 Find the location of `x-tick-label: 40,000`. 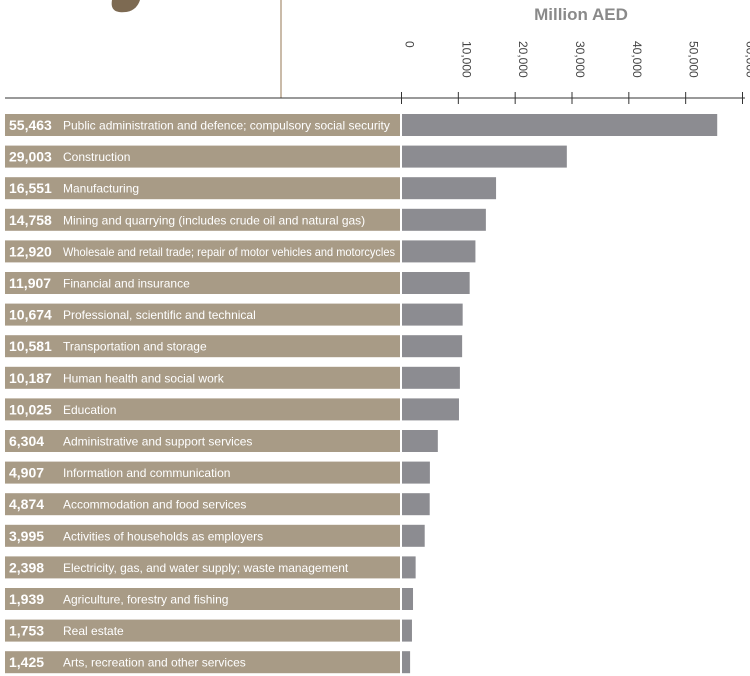

x-tick-label: 40,000 is located at coordinates (637, 59).